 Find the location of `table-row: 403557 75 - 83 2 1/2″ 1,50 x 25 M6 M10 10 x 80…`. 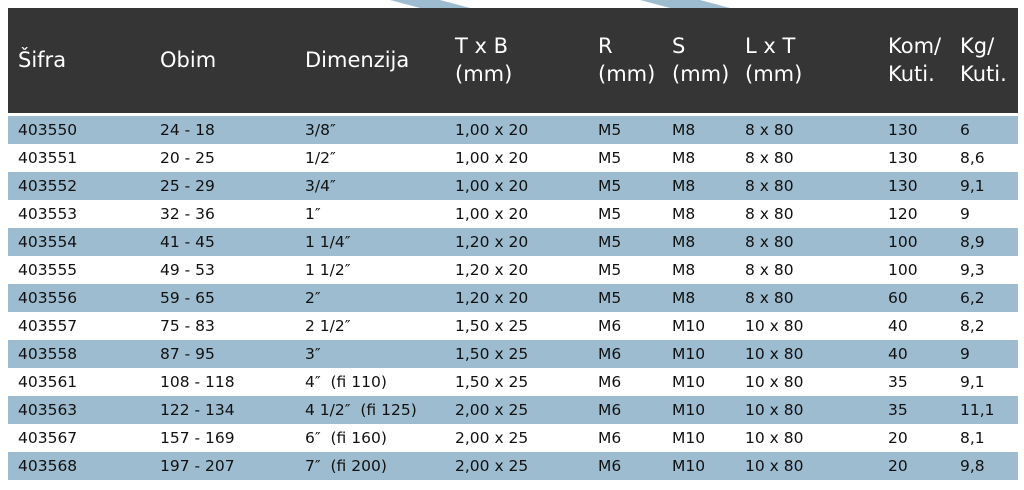

table-row: 403557 75 - 83 2 1/2″ 1,50 x 25 M6 M10 10 x 80… is located at coordinates (513, 326).